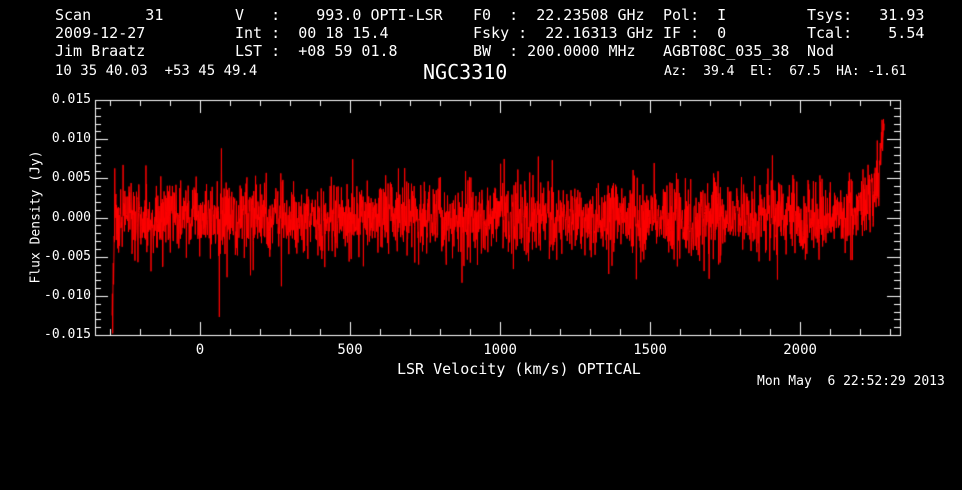 The image size is (962, 490). I want to click on y-tick-label: 0.000, so click(71, 217).